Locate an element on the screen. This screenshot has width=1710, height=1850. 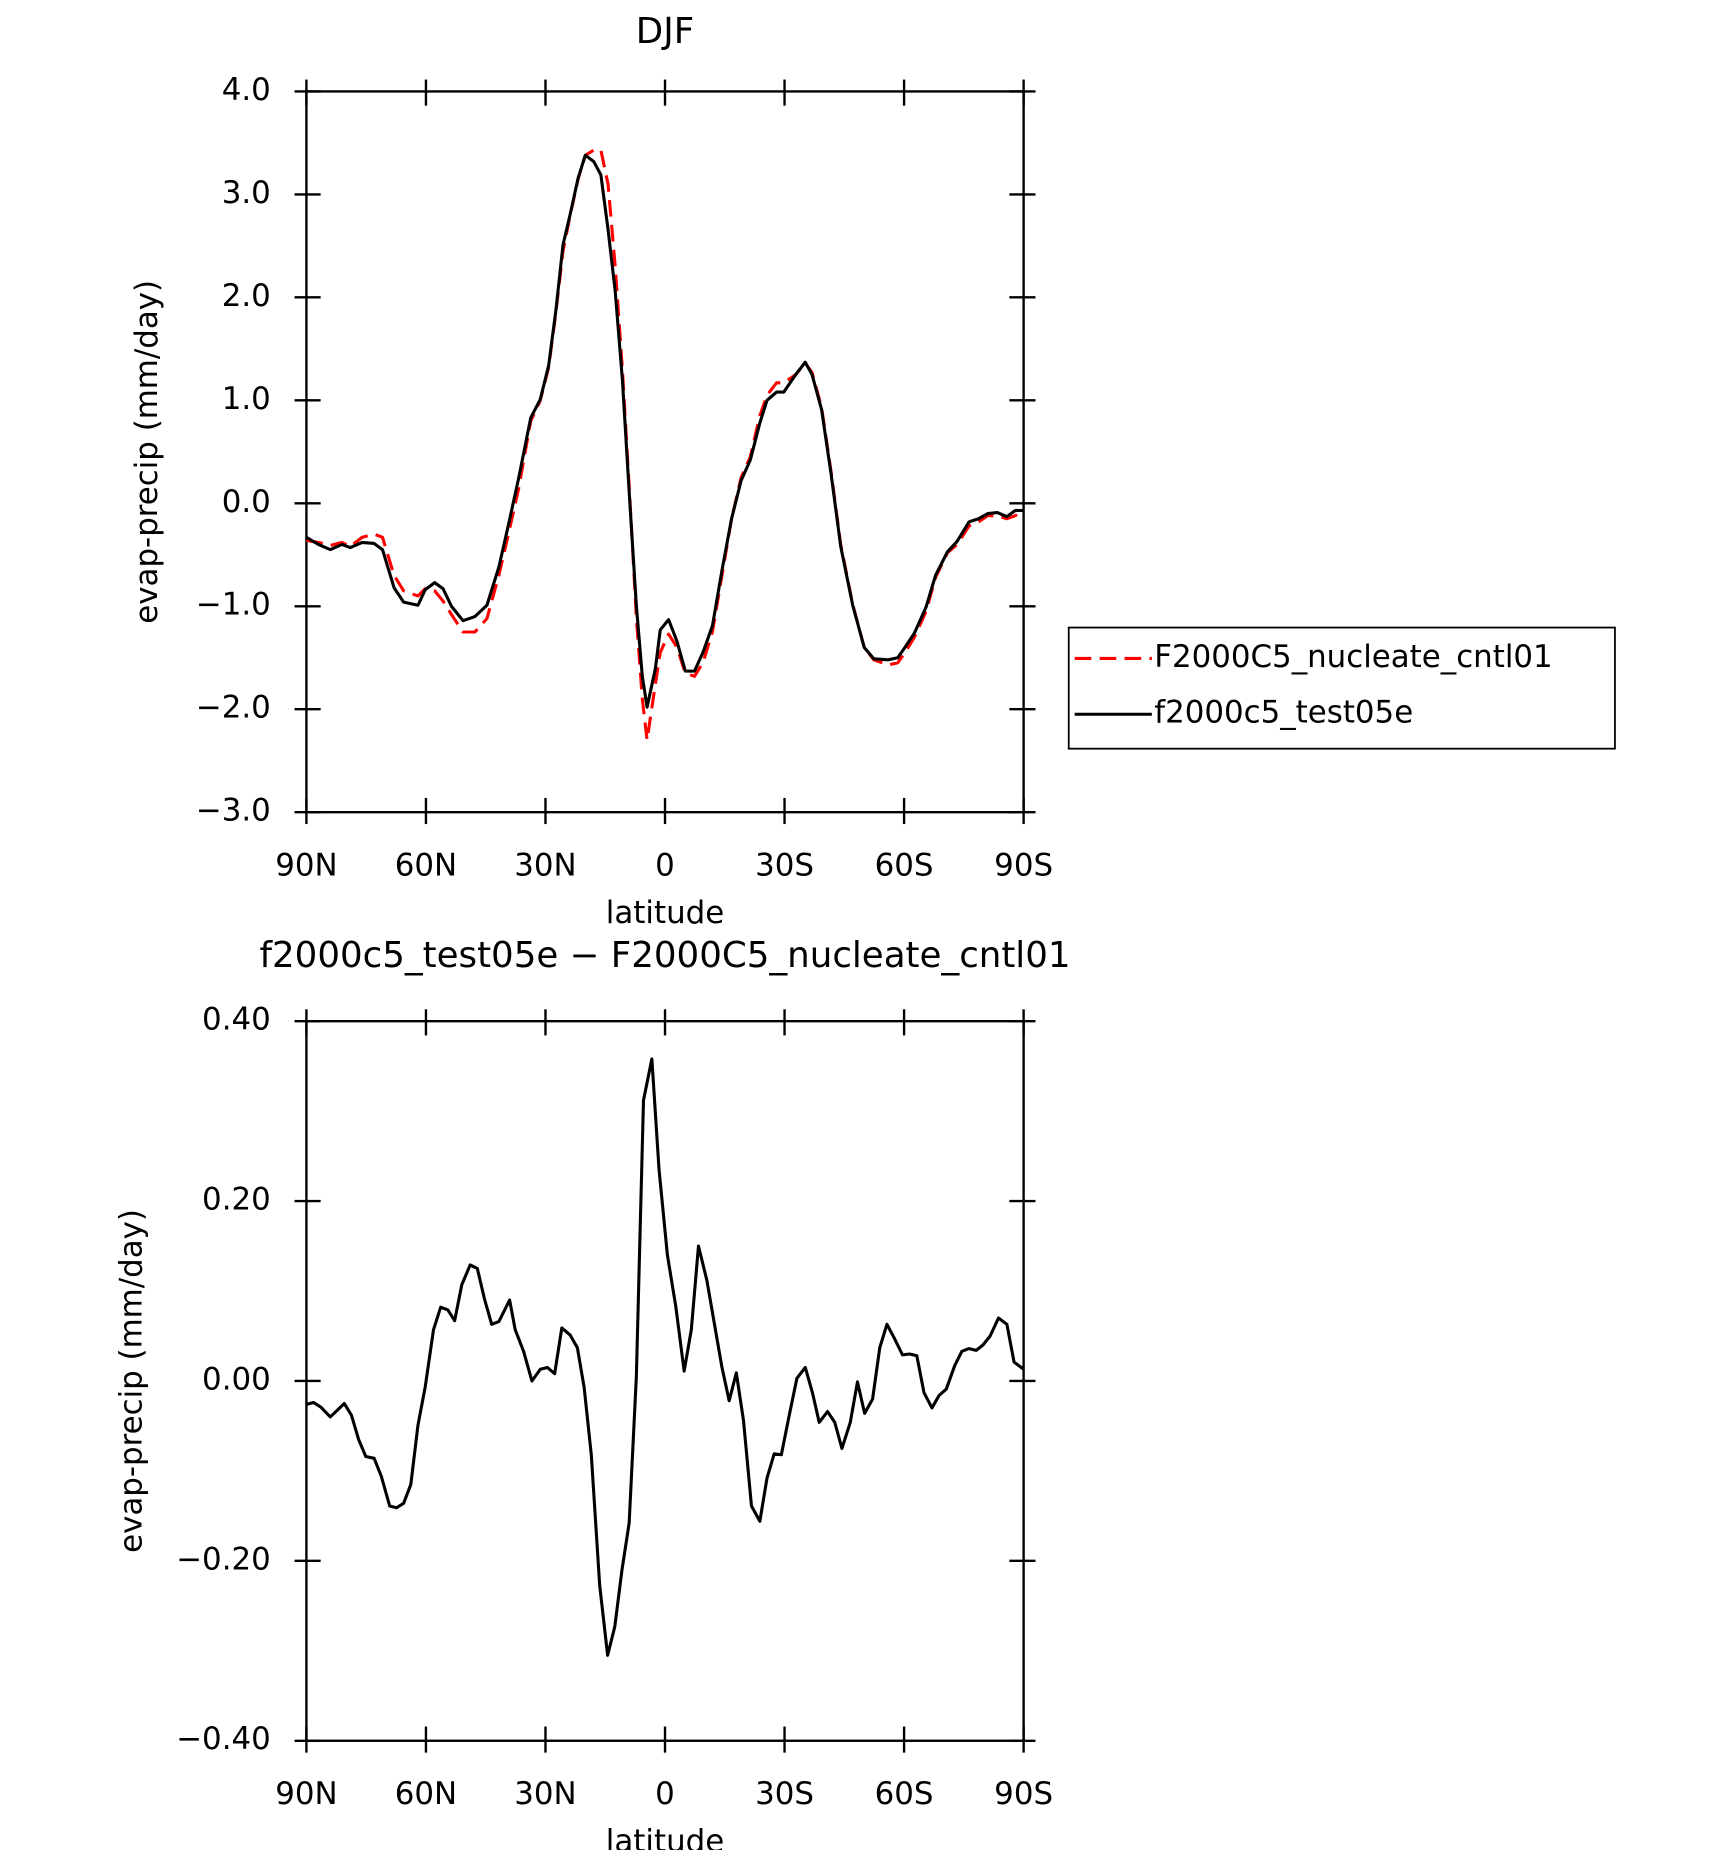
legend-label: F2000C5_nucleate_cntl01 is located at coordinates (1353, 657).